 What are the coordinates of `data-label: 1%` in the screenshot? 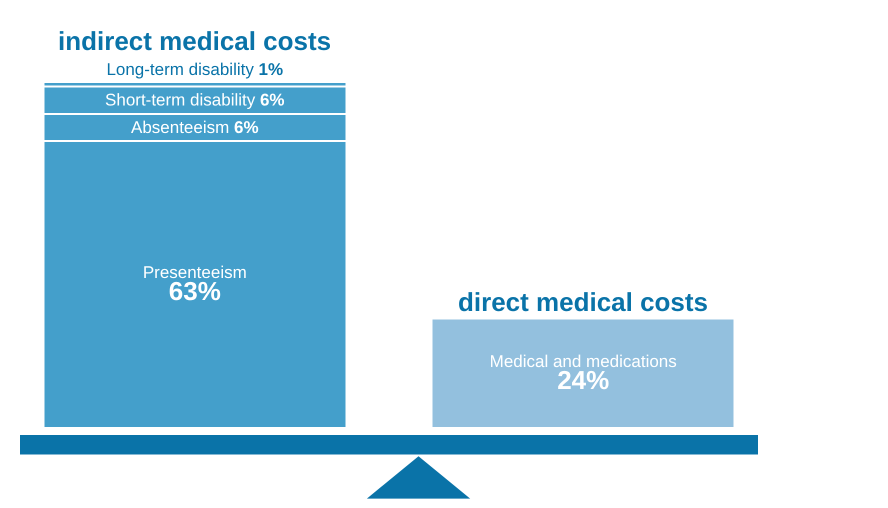 It's located at (271, 69).